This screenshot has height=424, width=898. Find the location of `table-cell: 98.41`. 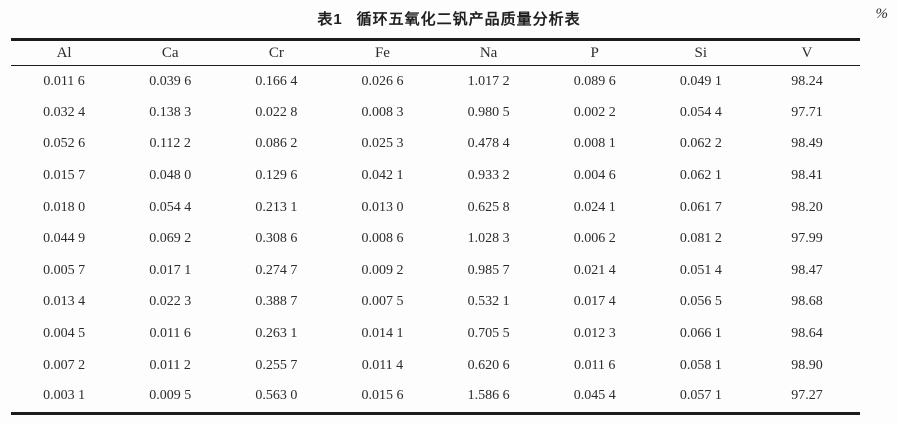

table-cell: 98.41 is located at coordinates (807, 176).